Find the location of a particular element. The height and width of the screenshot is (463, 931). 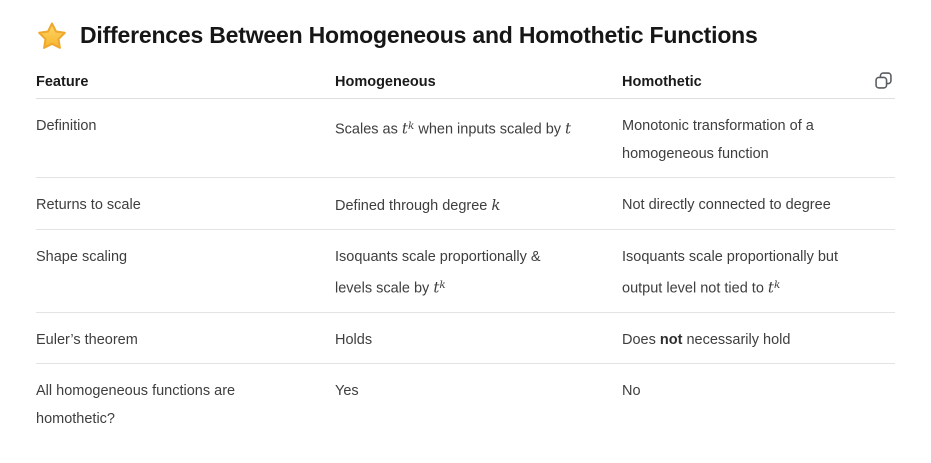

cell-homogeneous: Yes is located at coordinates (478, 403).